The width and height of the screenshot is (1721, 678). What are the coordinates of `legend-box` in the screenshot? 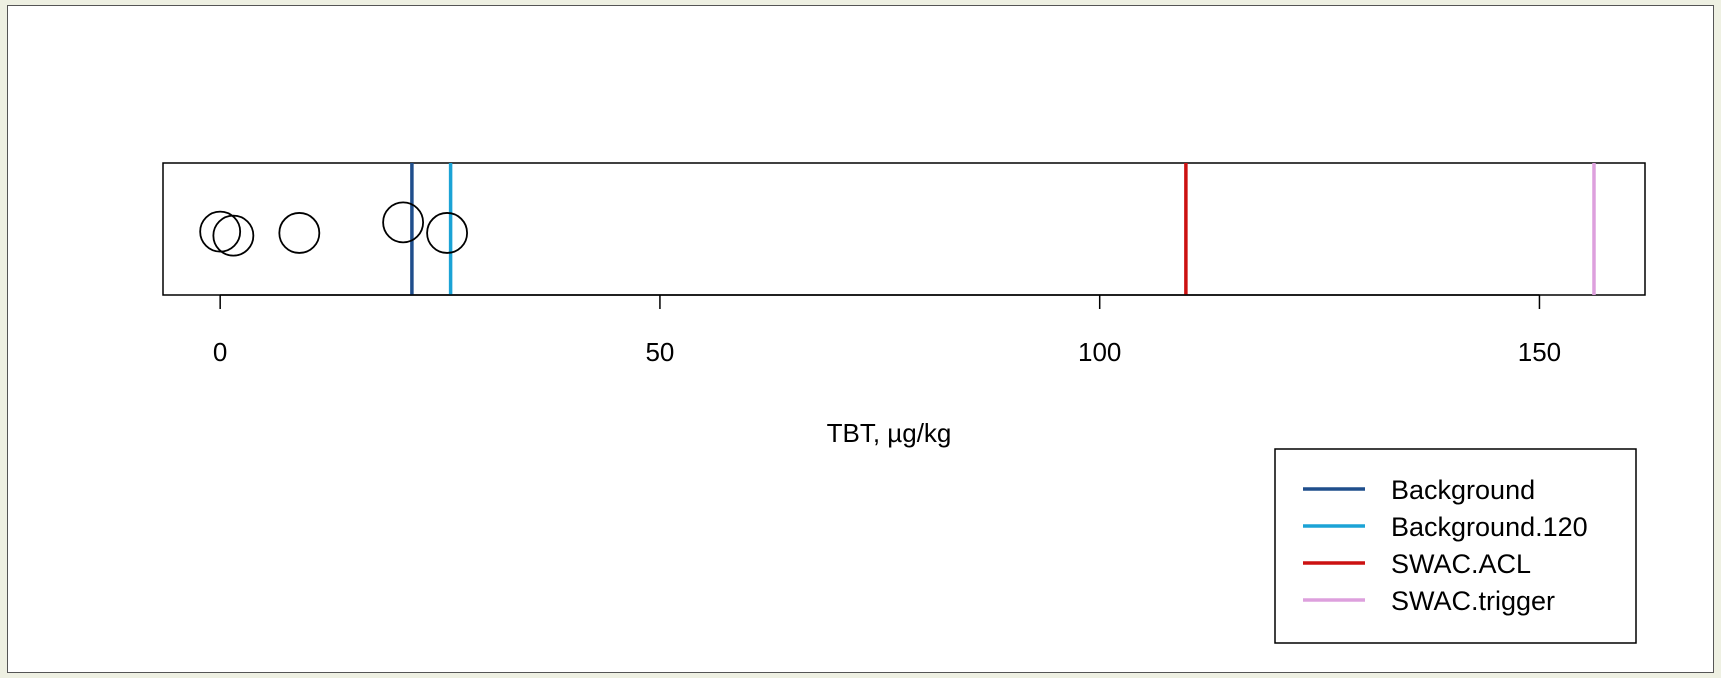 It's located at (1455, 546).